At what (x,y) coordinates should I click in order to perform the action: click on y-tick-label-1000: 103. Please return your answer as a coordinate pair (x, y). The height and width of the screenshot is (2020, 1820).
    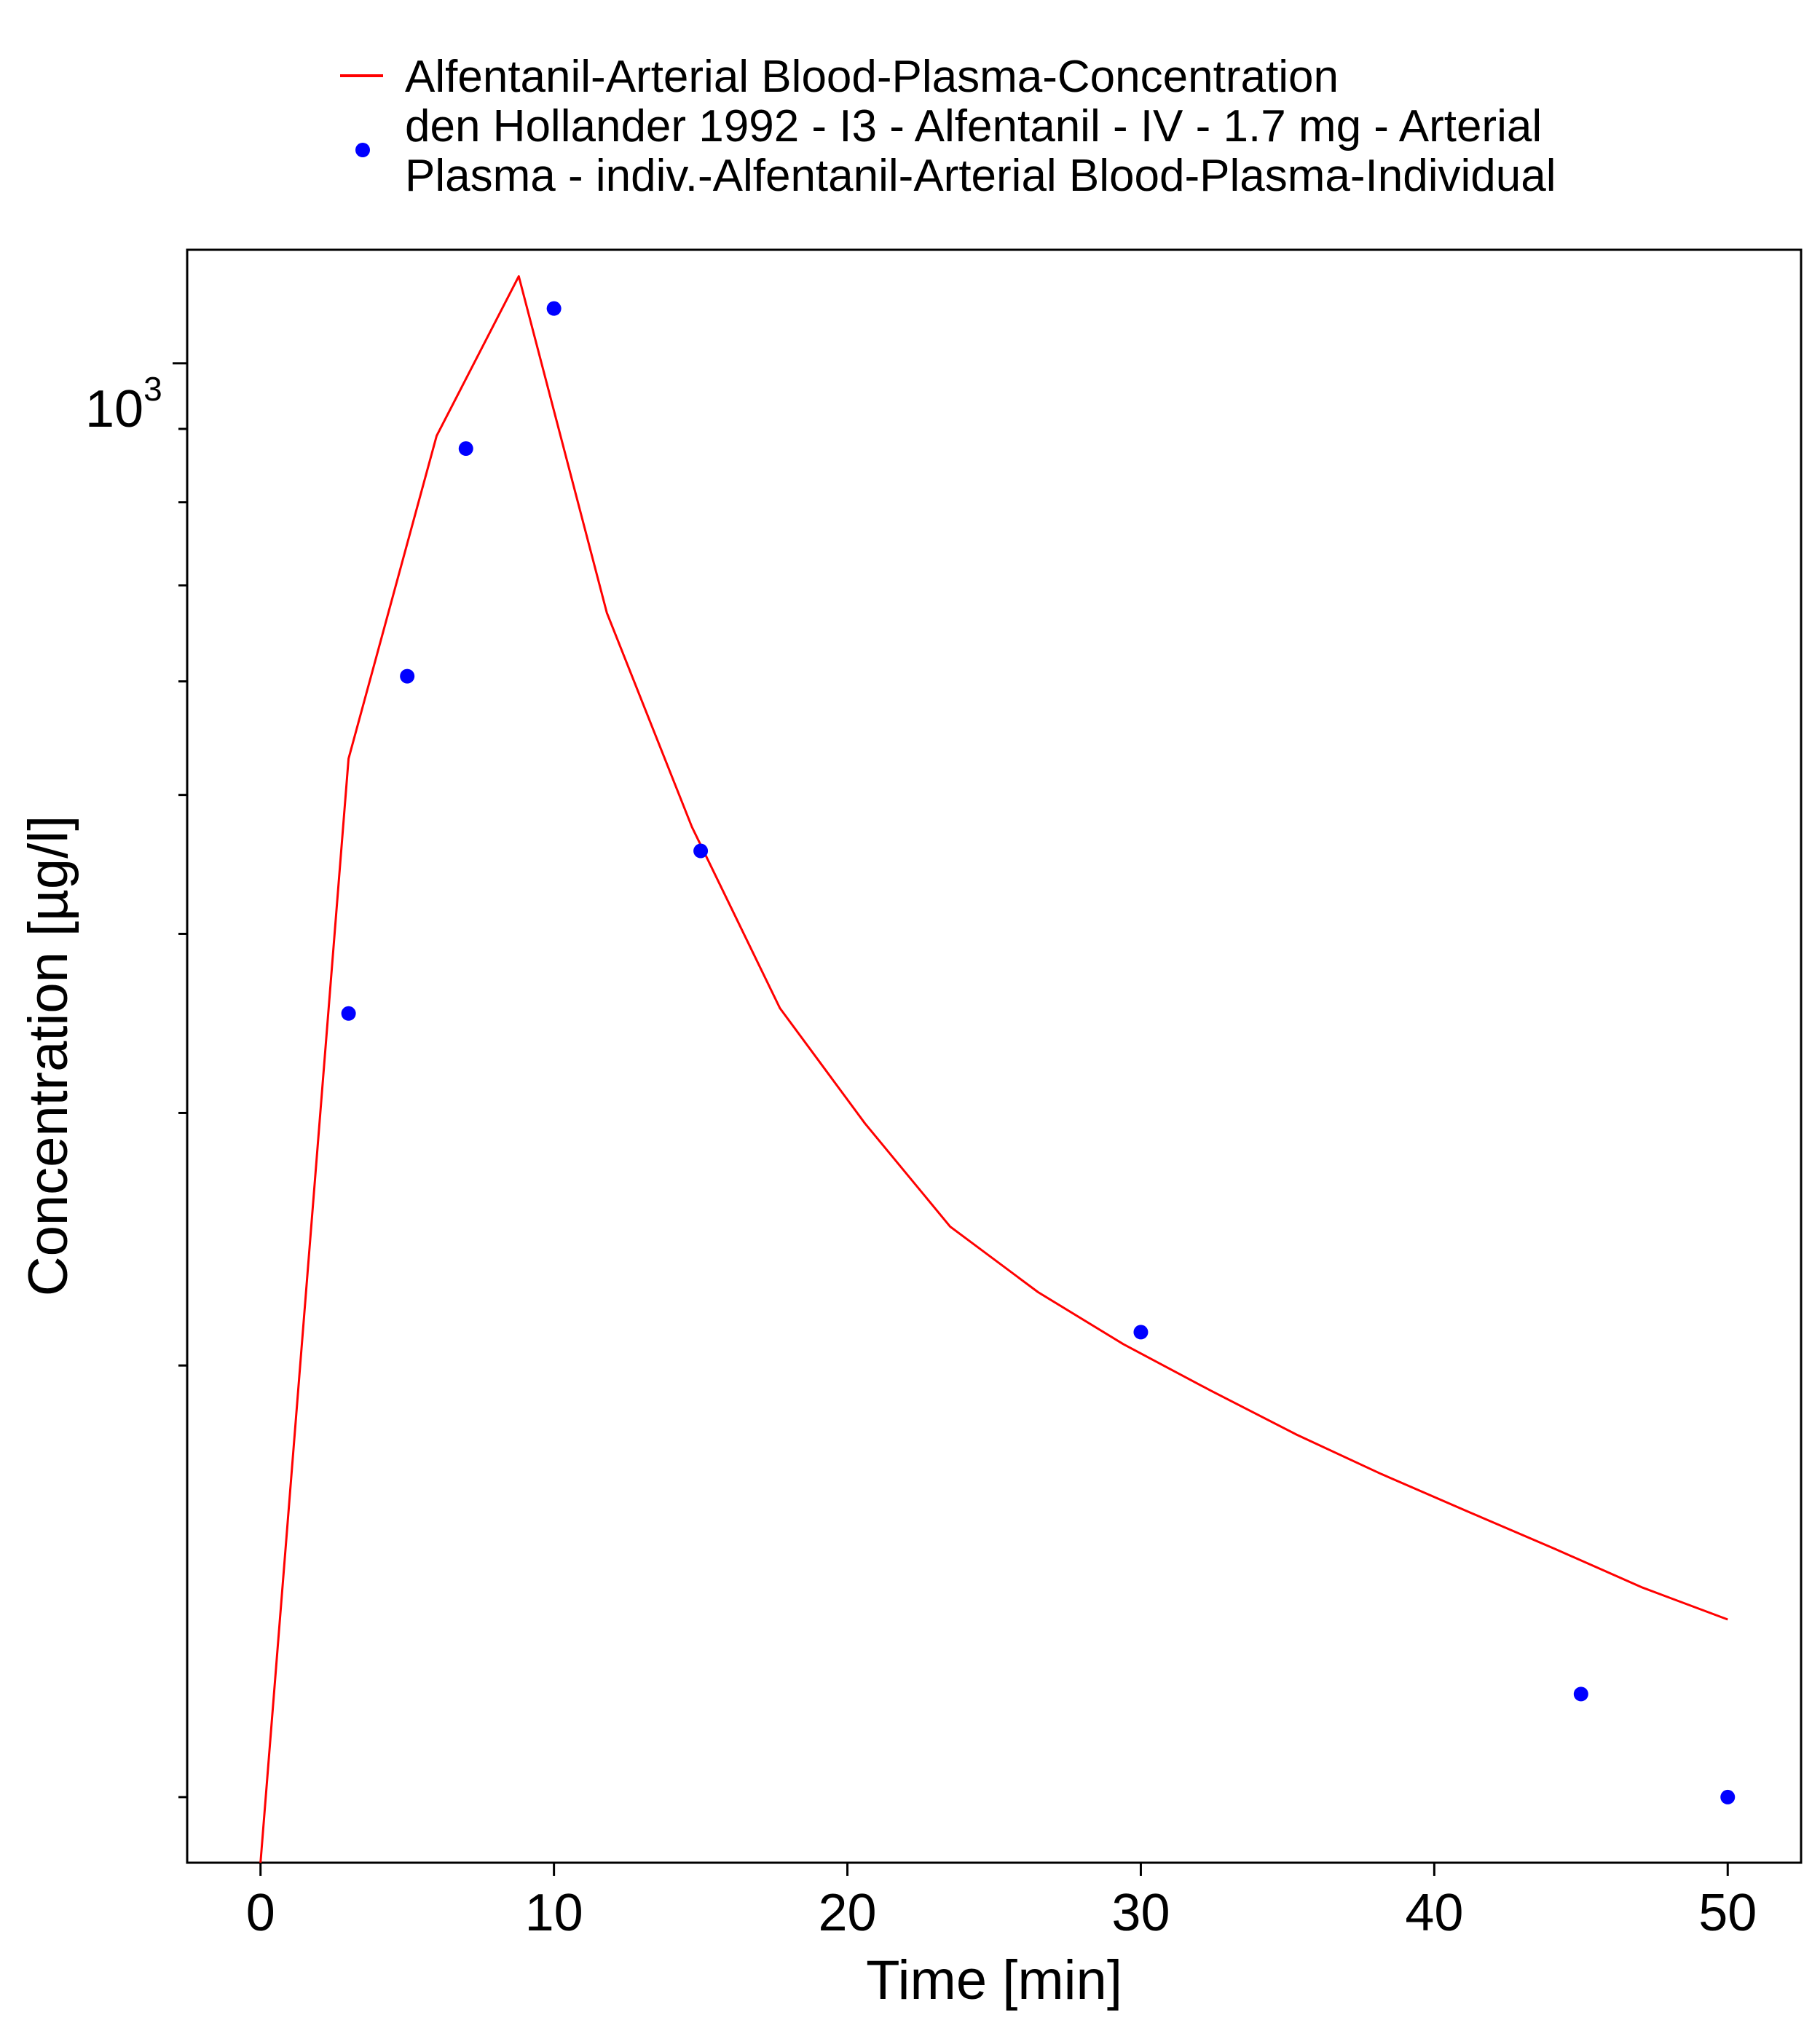
    Looking at the image, I should click on (123, 404).